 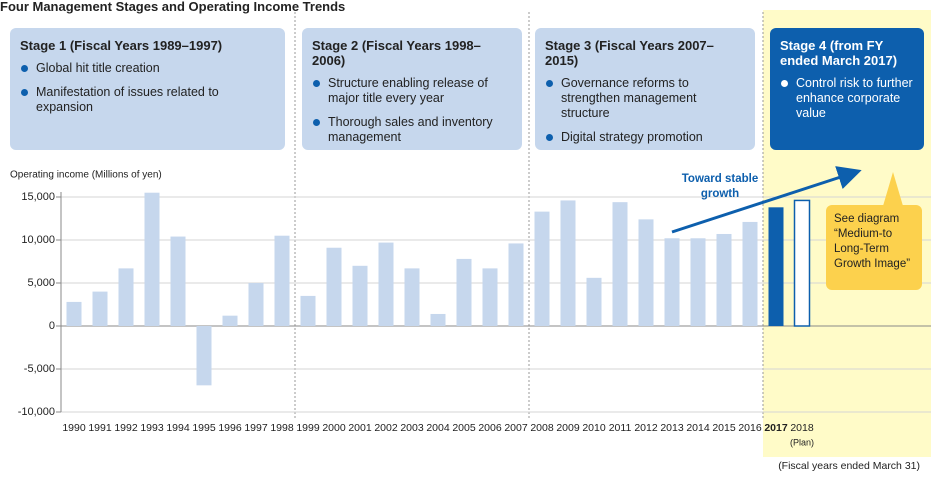 I want to click on stage-bullet: Thorough sales and inventory management, so click(x=412, y=130).